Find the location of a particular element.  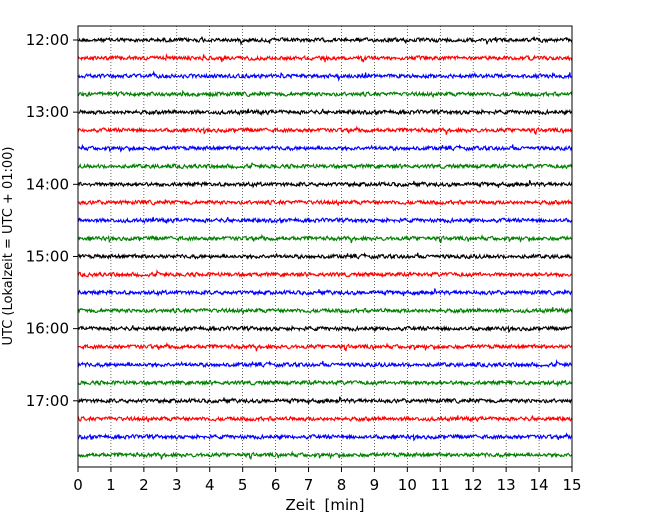

x-tick-label: 9 is located at coordinates (375, 485).